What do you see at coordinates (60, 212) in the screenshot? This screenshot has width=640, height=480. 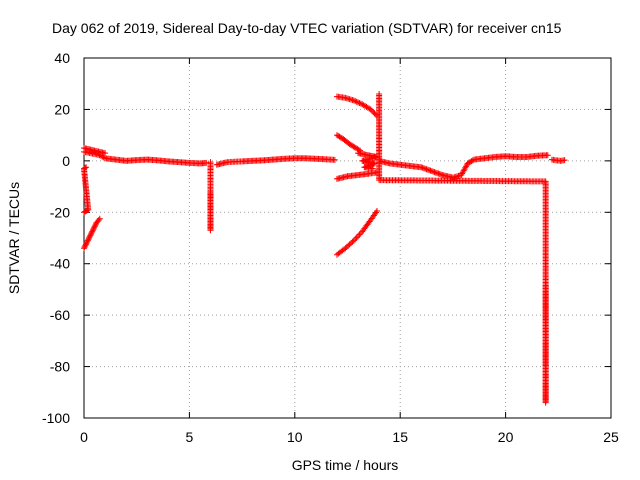 I see `y-tick-label: -20` at bounding box center [60, 212].